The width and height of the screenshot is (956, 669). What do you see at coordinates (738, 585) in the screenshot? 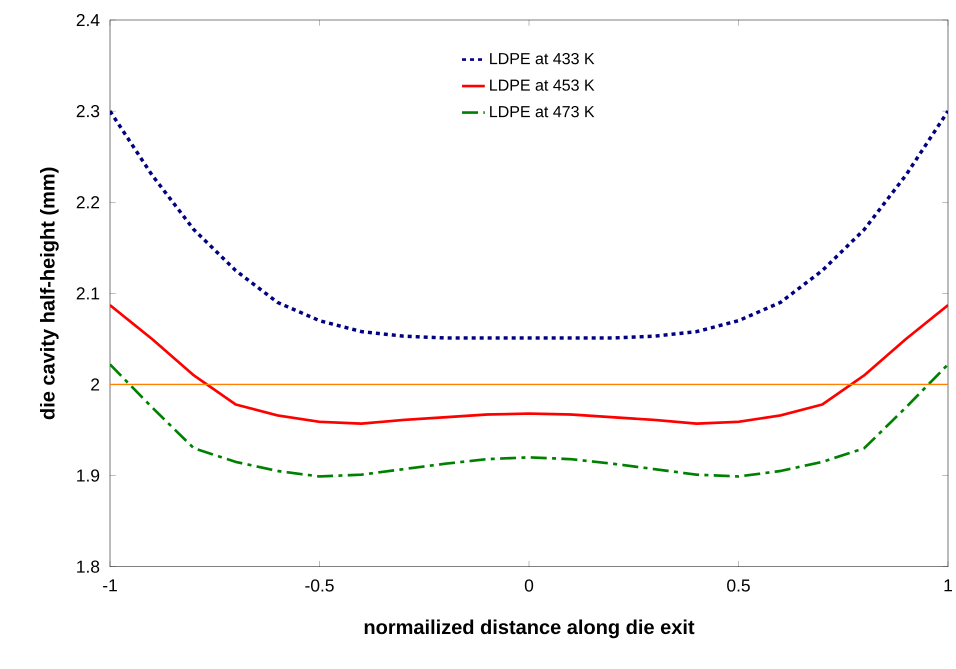
I see `x-tick-label: 0.5` at bounding box center [738, 585].